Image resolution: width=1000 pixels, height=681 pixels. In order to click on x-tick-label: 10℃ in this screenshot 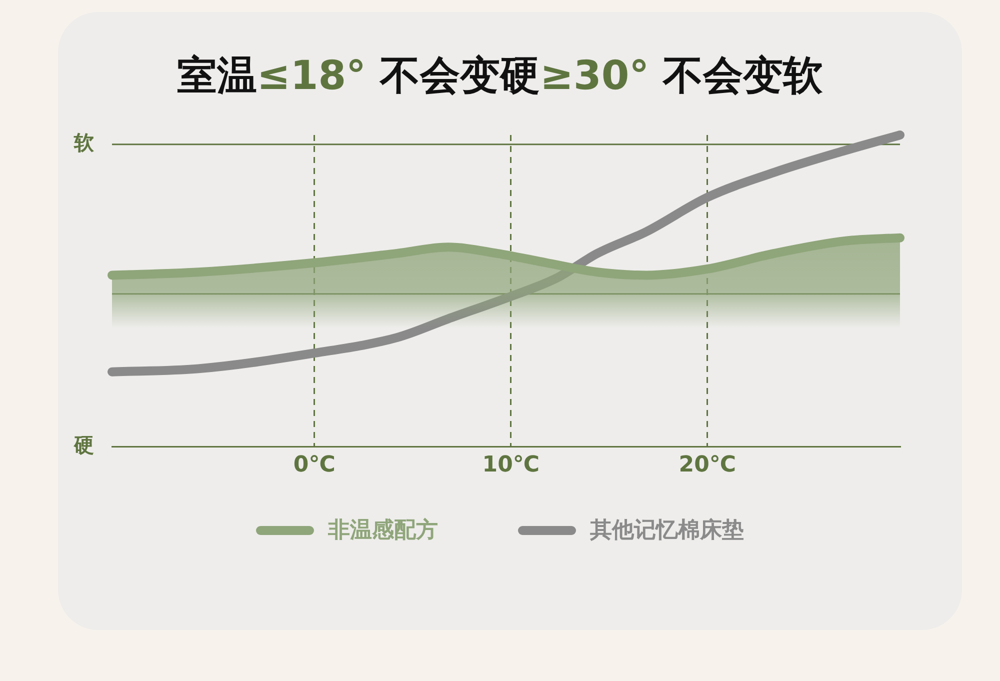, I will do `click(511, 465)`.